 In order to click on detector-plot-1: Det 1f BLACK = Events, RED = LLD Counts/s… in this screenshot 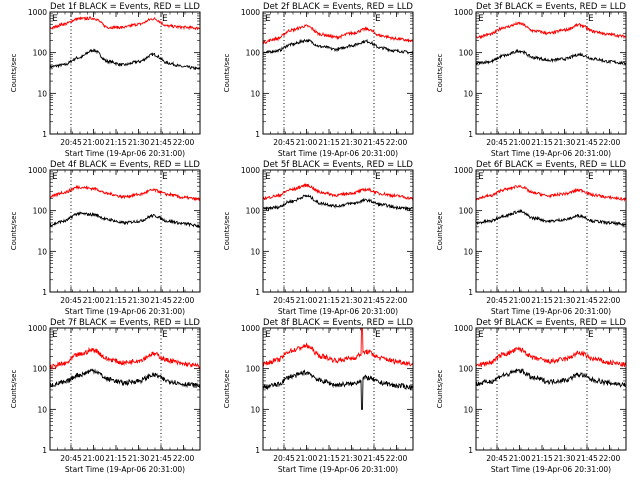, I will do `click(105, 80)`.